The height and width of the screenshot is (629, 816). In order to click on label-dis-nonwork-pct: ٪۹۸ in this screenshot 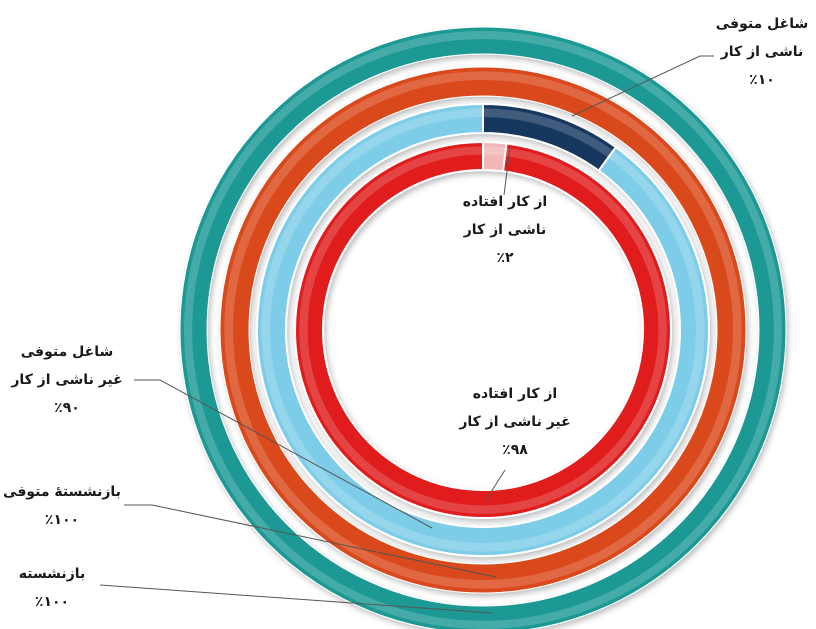, I will do `click(515, 450)`.